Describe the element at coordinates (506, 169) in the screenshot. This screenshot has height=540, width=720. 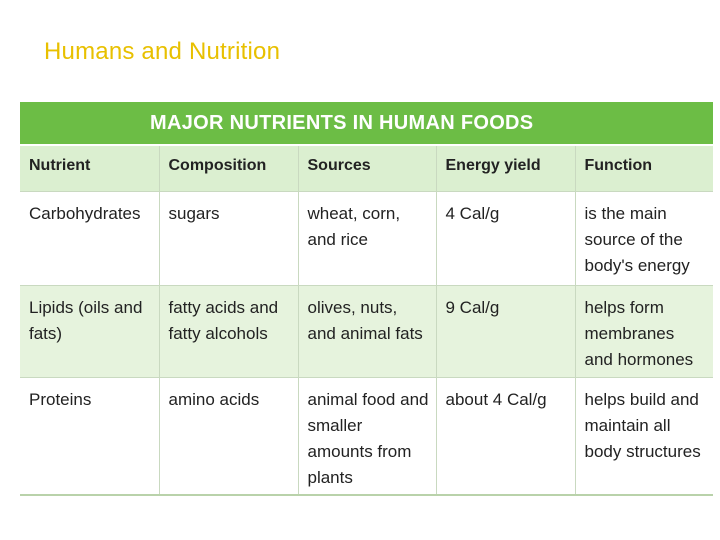
I see `column-header-energy-yield: Energy yield` at that location.